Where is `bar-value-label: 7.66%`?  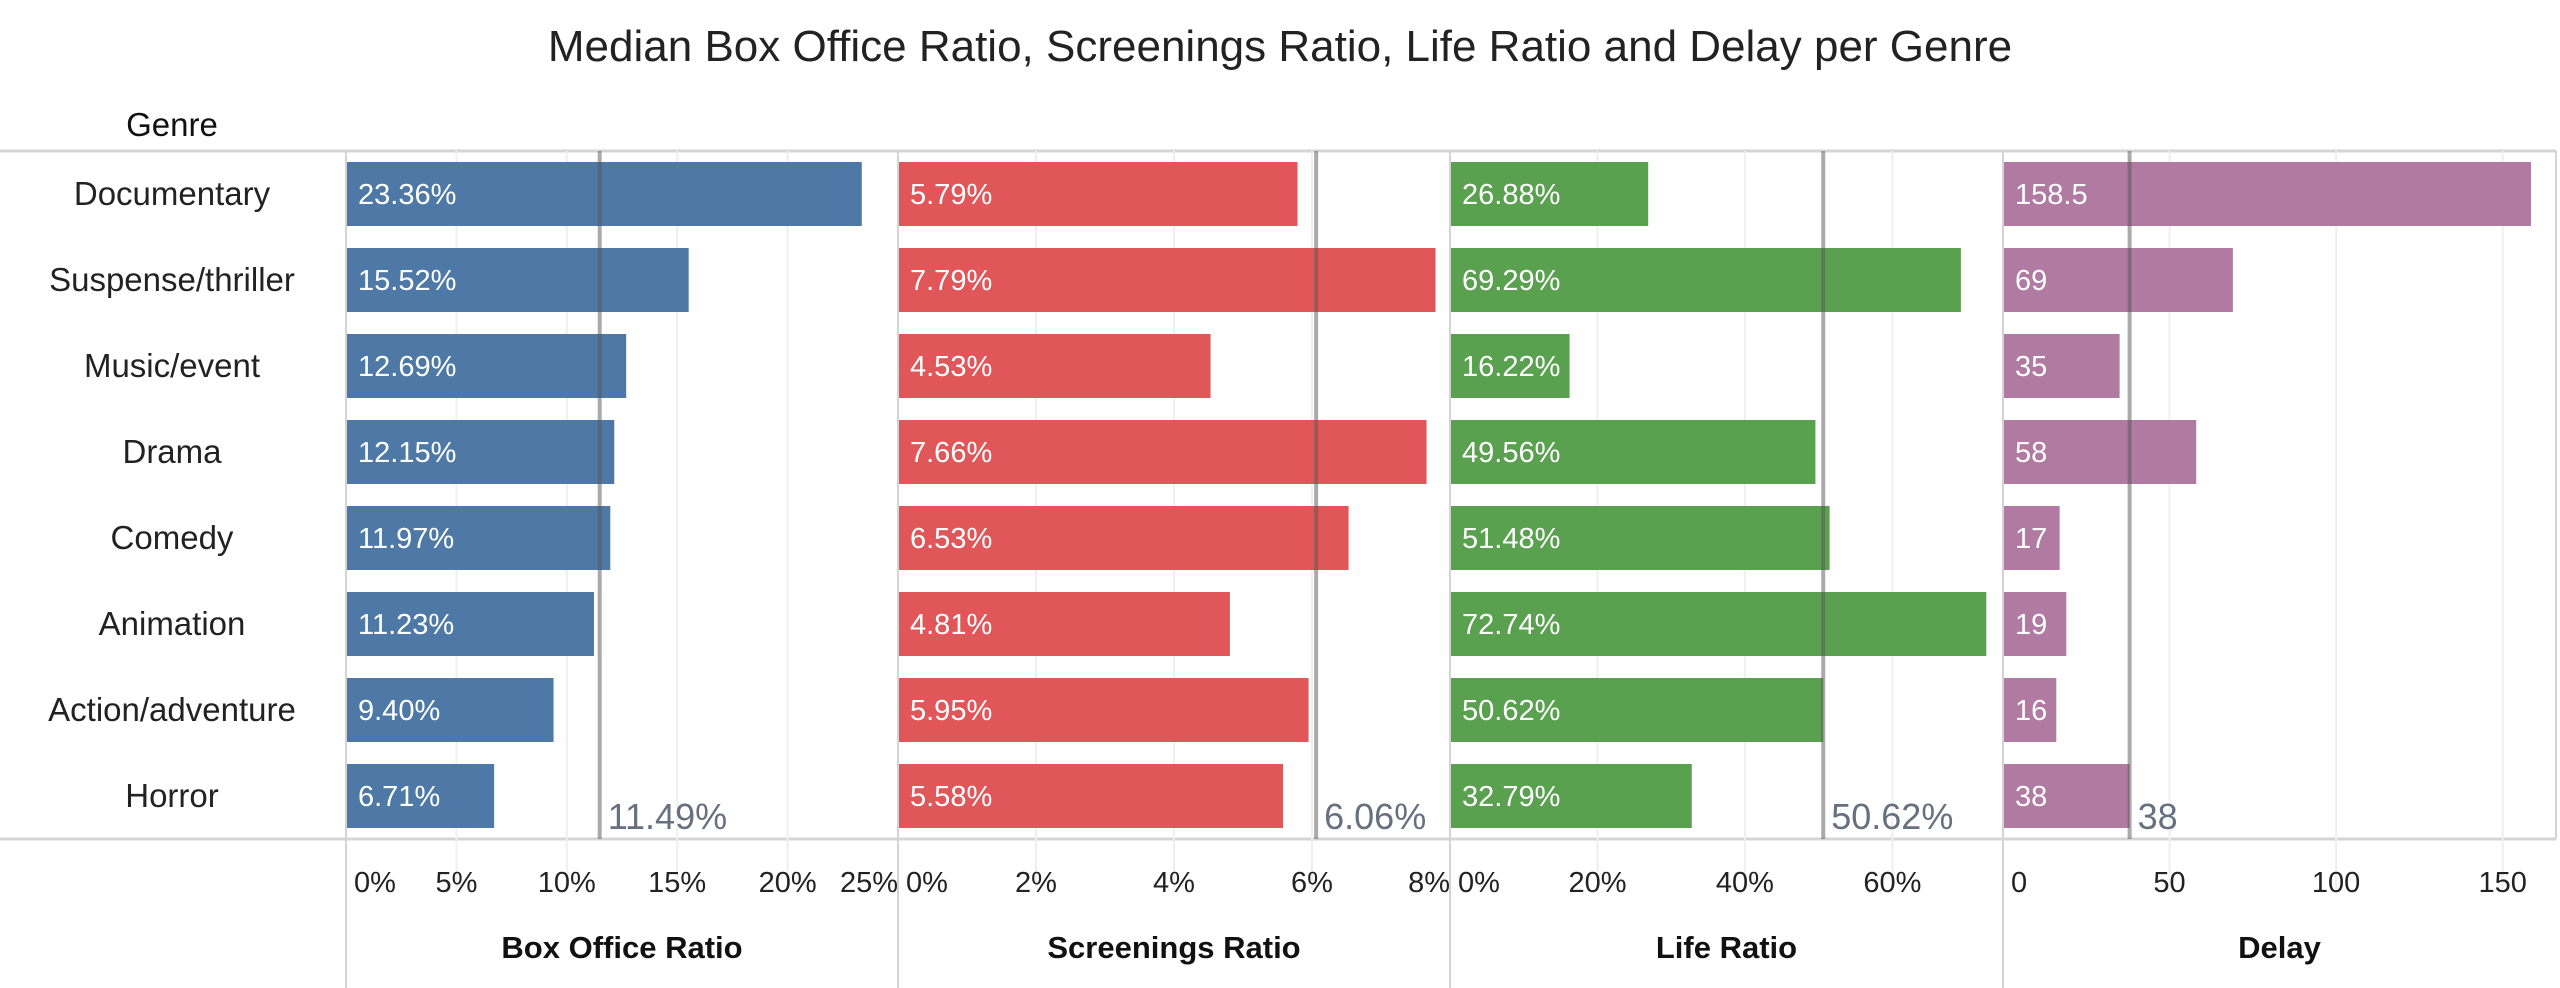 bar-value-label: 7.66% is located at coordinates (951, 453).